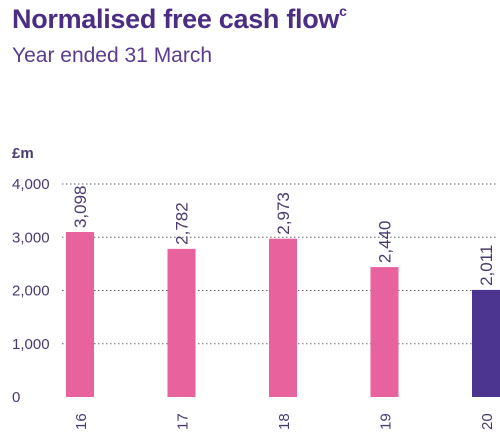 The image size is (500, 441). Describe the element at coordinates (16, 397) in the screenshot. I see `y-tick-label: 0` at that location.